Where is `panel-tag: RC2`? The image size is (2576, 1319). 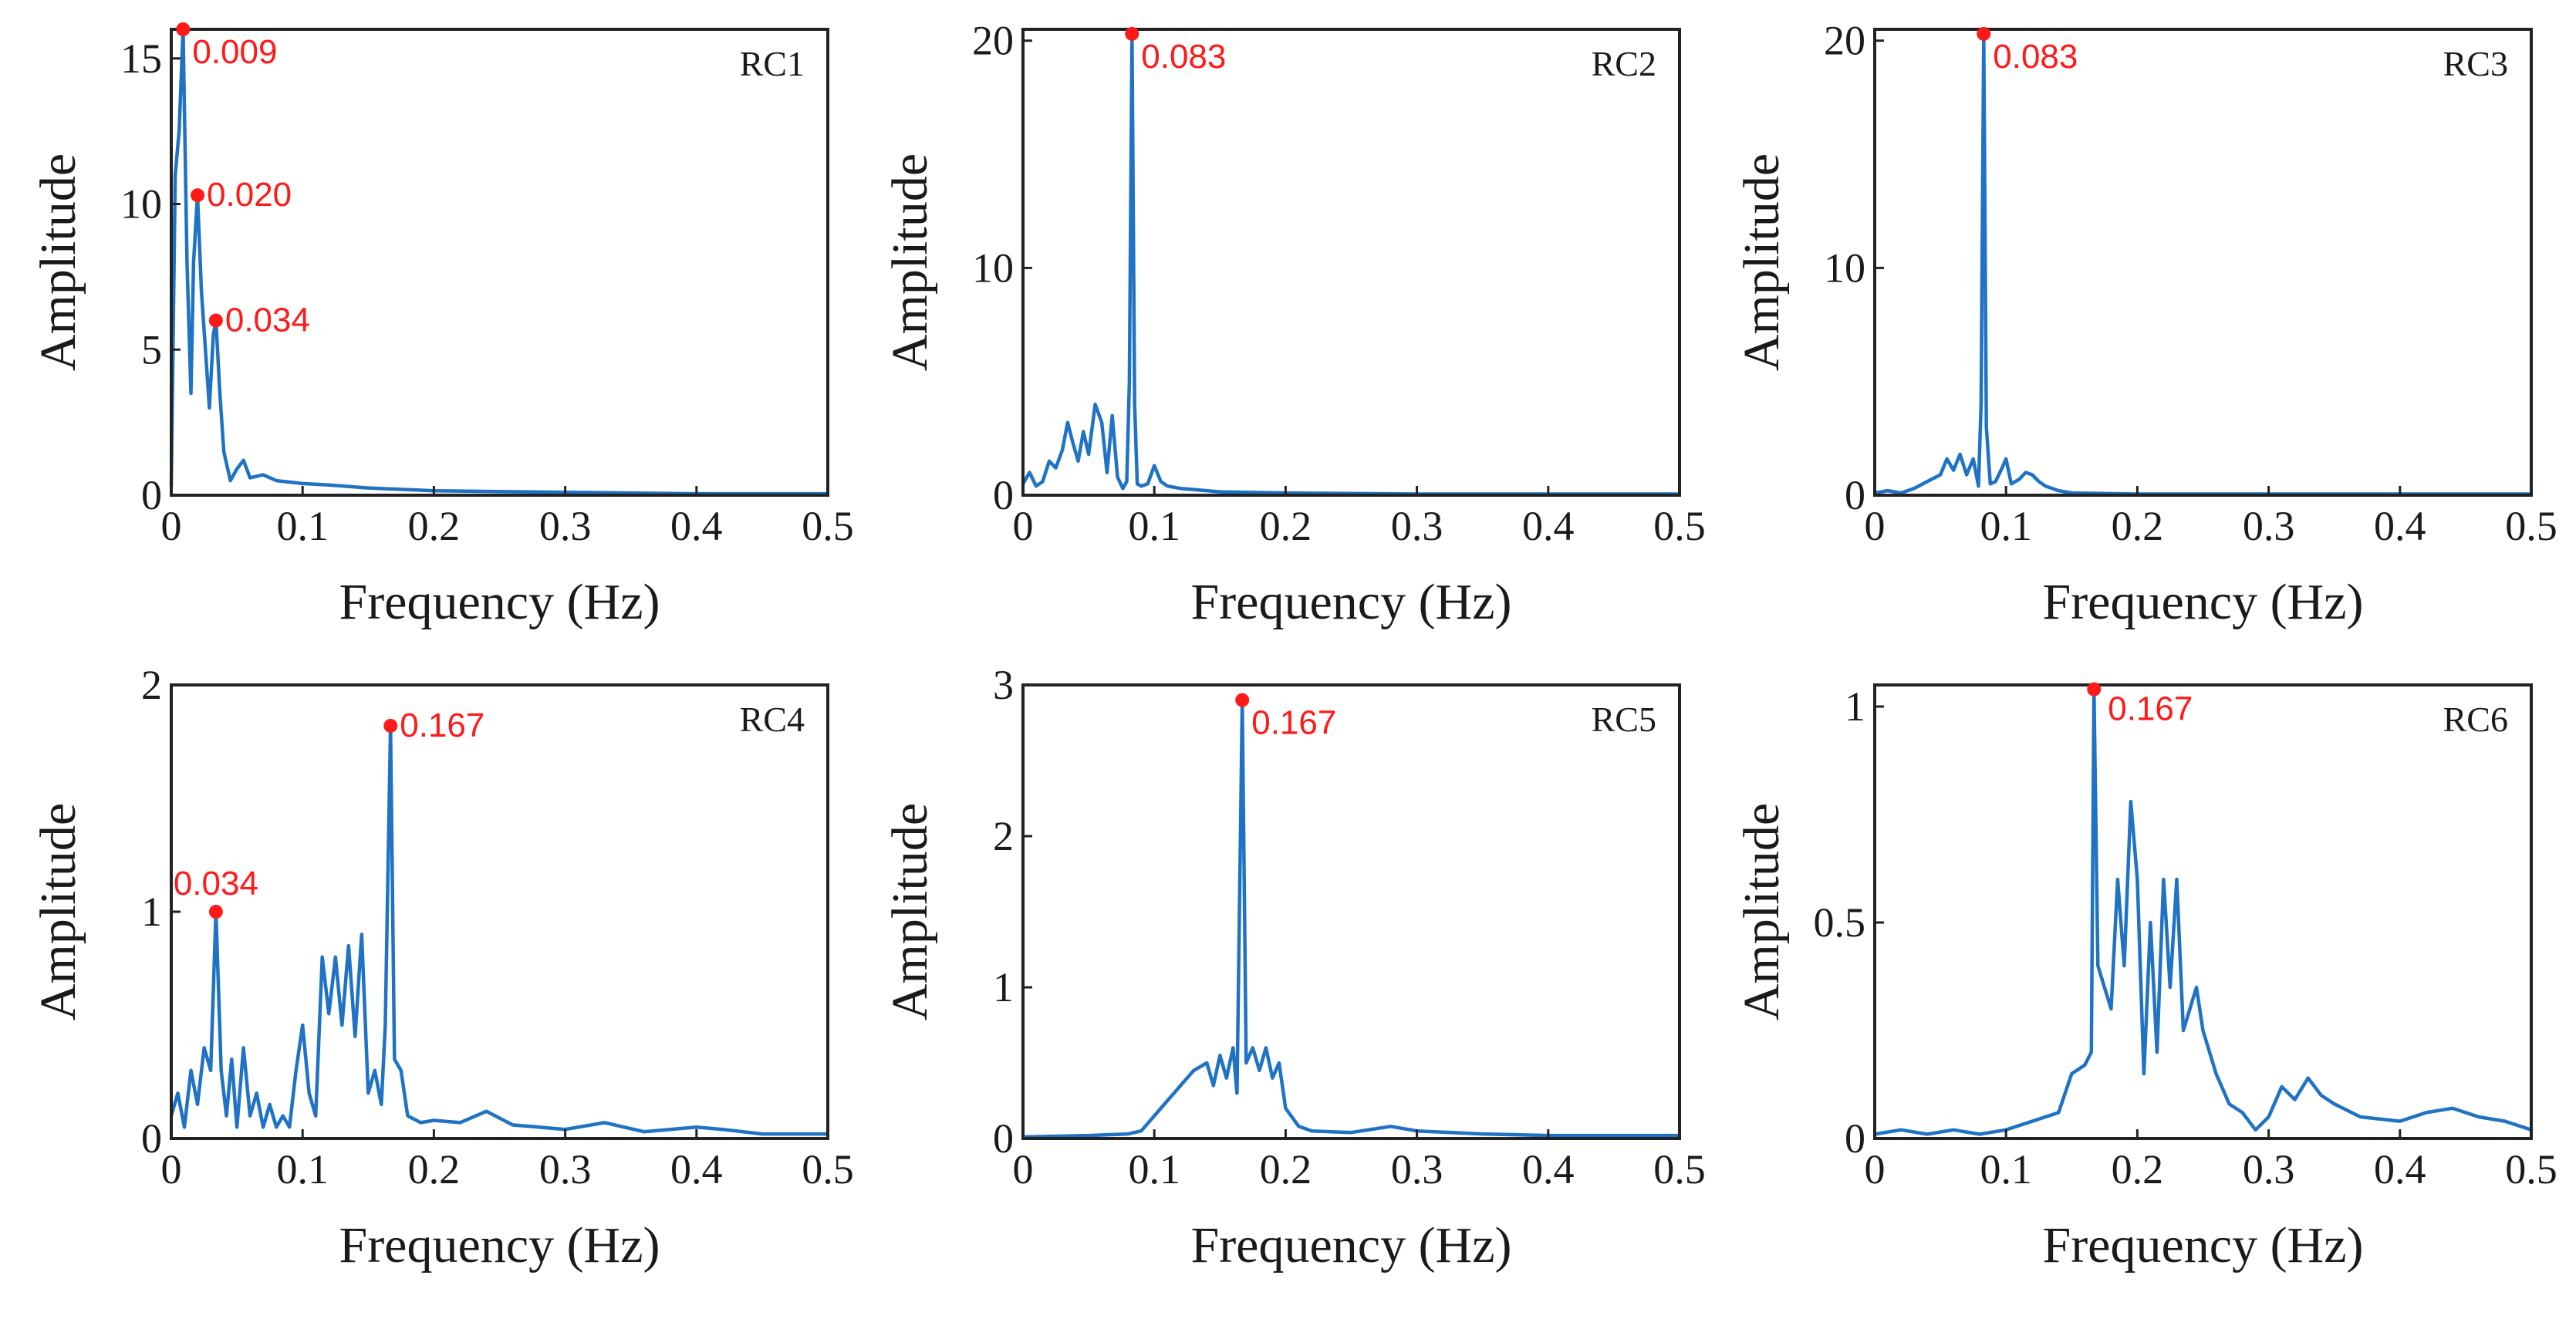 panel-tag: RC2 is located at coordinates (1624, 63).